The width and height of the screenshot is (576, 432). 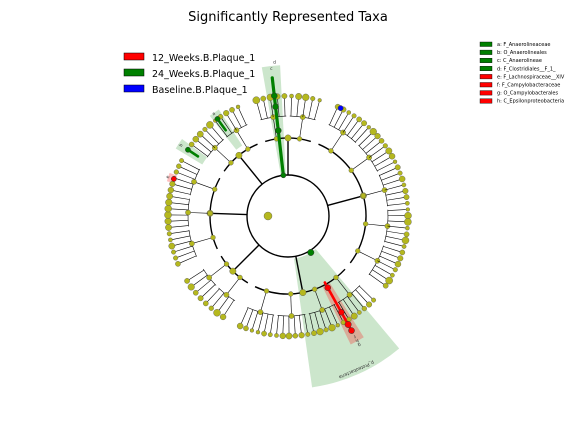 What do you see at coordinates (200, 90) in the screenshot?
I see `legend-label: Baseline.B.Plaque_1` at bounding box center [200, 90].